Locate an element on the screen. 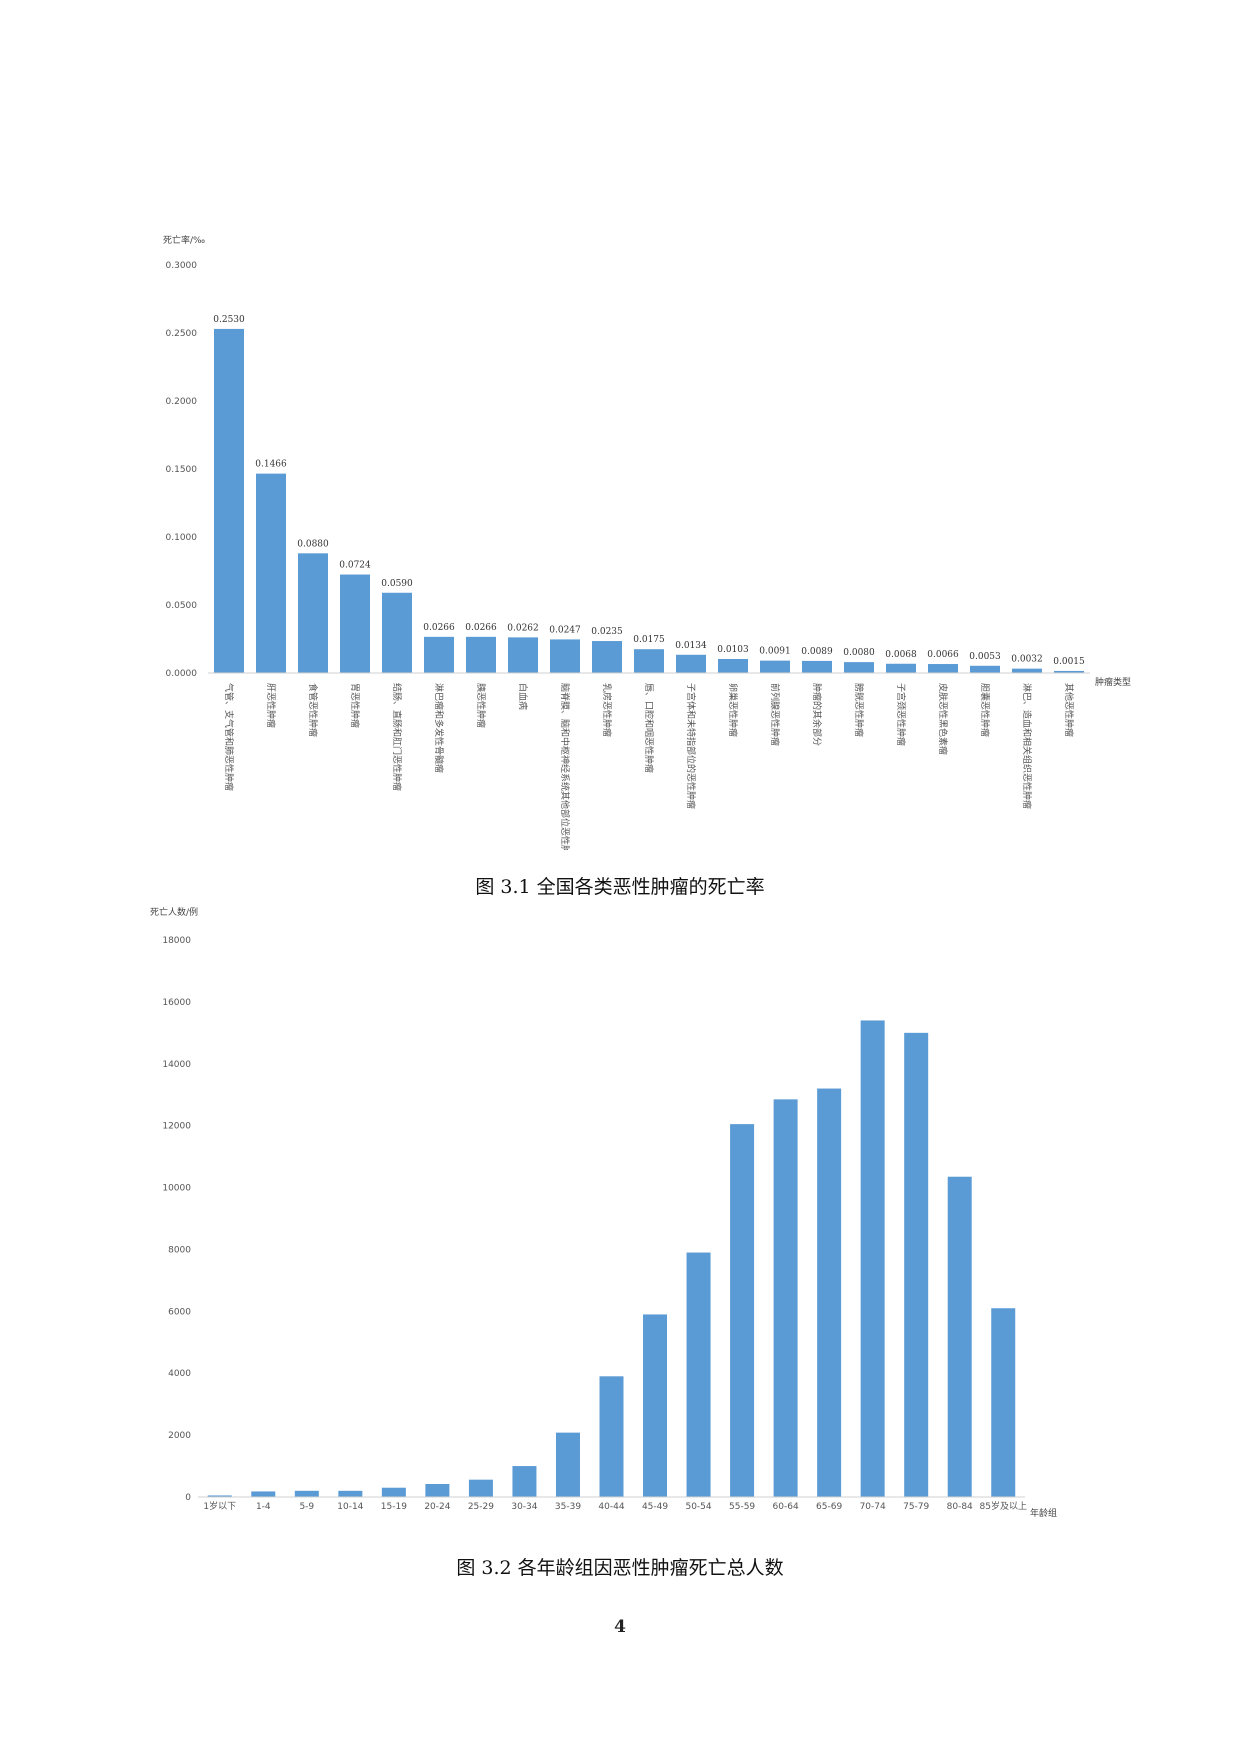 The height and width of the screenshot is (1754, 1240). chart2-x-tick-label: 55-59 is located at coordinates (742, 1507).